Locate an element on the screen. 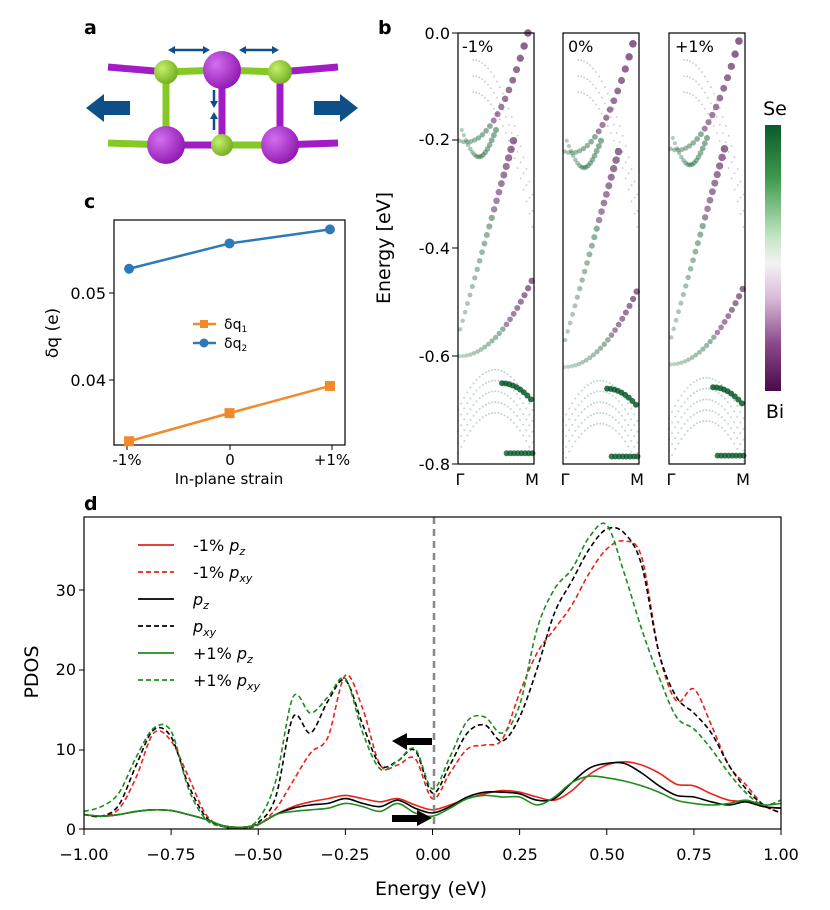 This screenshot has height=910, width=830. colorbar-top-label: Se is located at coordinates (775, 109).